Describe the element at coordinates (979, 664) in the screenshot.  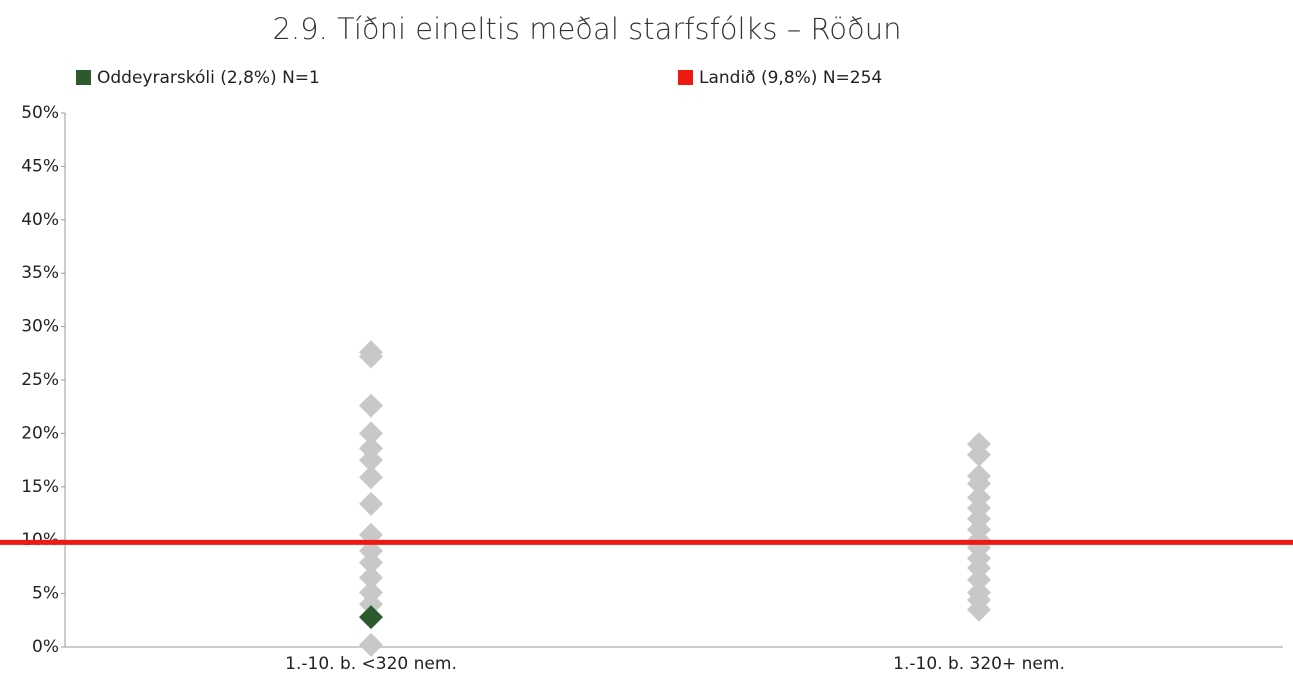
I see `x-tick-label: 1.-10. b. 320+ nem.` at that location.